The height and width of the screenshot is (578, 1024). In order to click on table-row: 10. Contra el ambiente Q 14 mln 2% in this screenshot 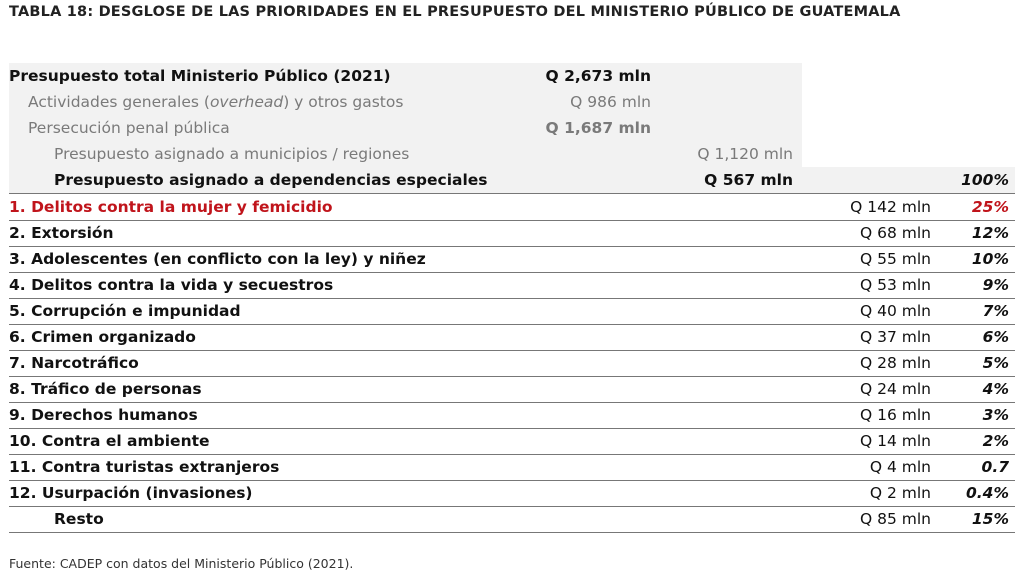, I will do `click(512, 441)`.